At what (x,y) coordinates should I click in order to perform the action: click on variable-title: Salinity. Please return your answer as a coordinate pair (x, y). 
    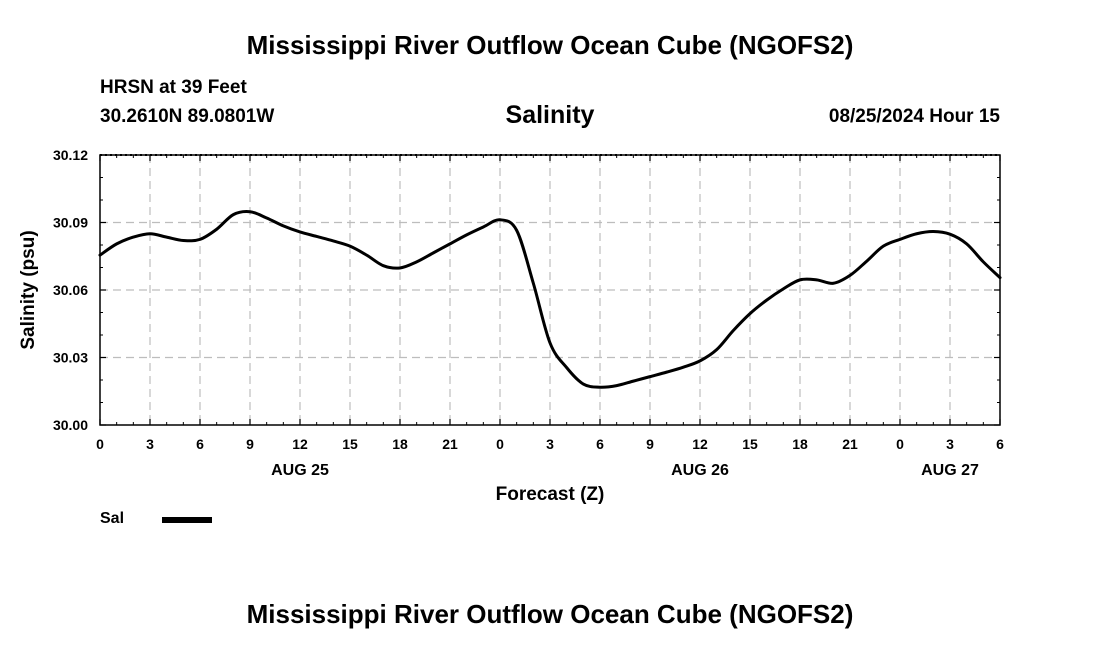
    Looking at the image, I should click on (550, 115).